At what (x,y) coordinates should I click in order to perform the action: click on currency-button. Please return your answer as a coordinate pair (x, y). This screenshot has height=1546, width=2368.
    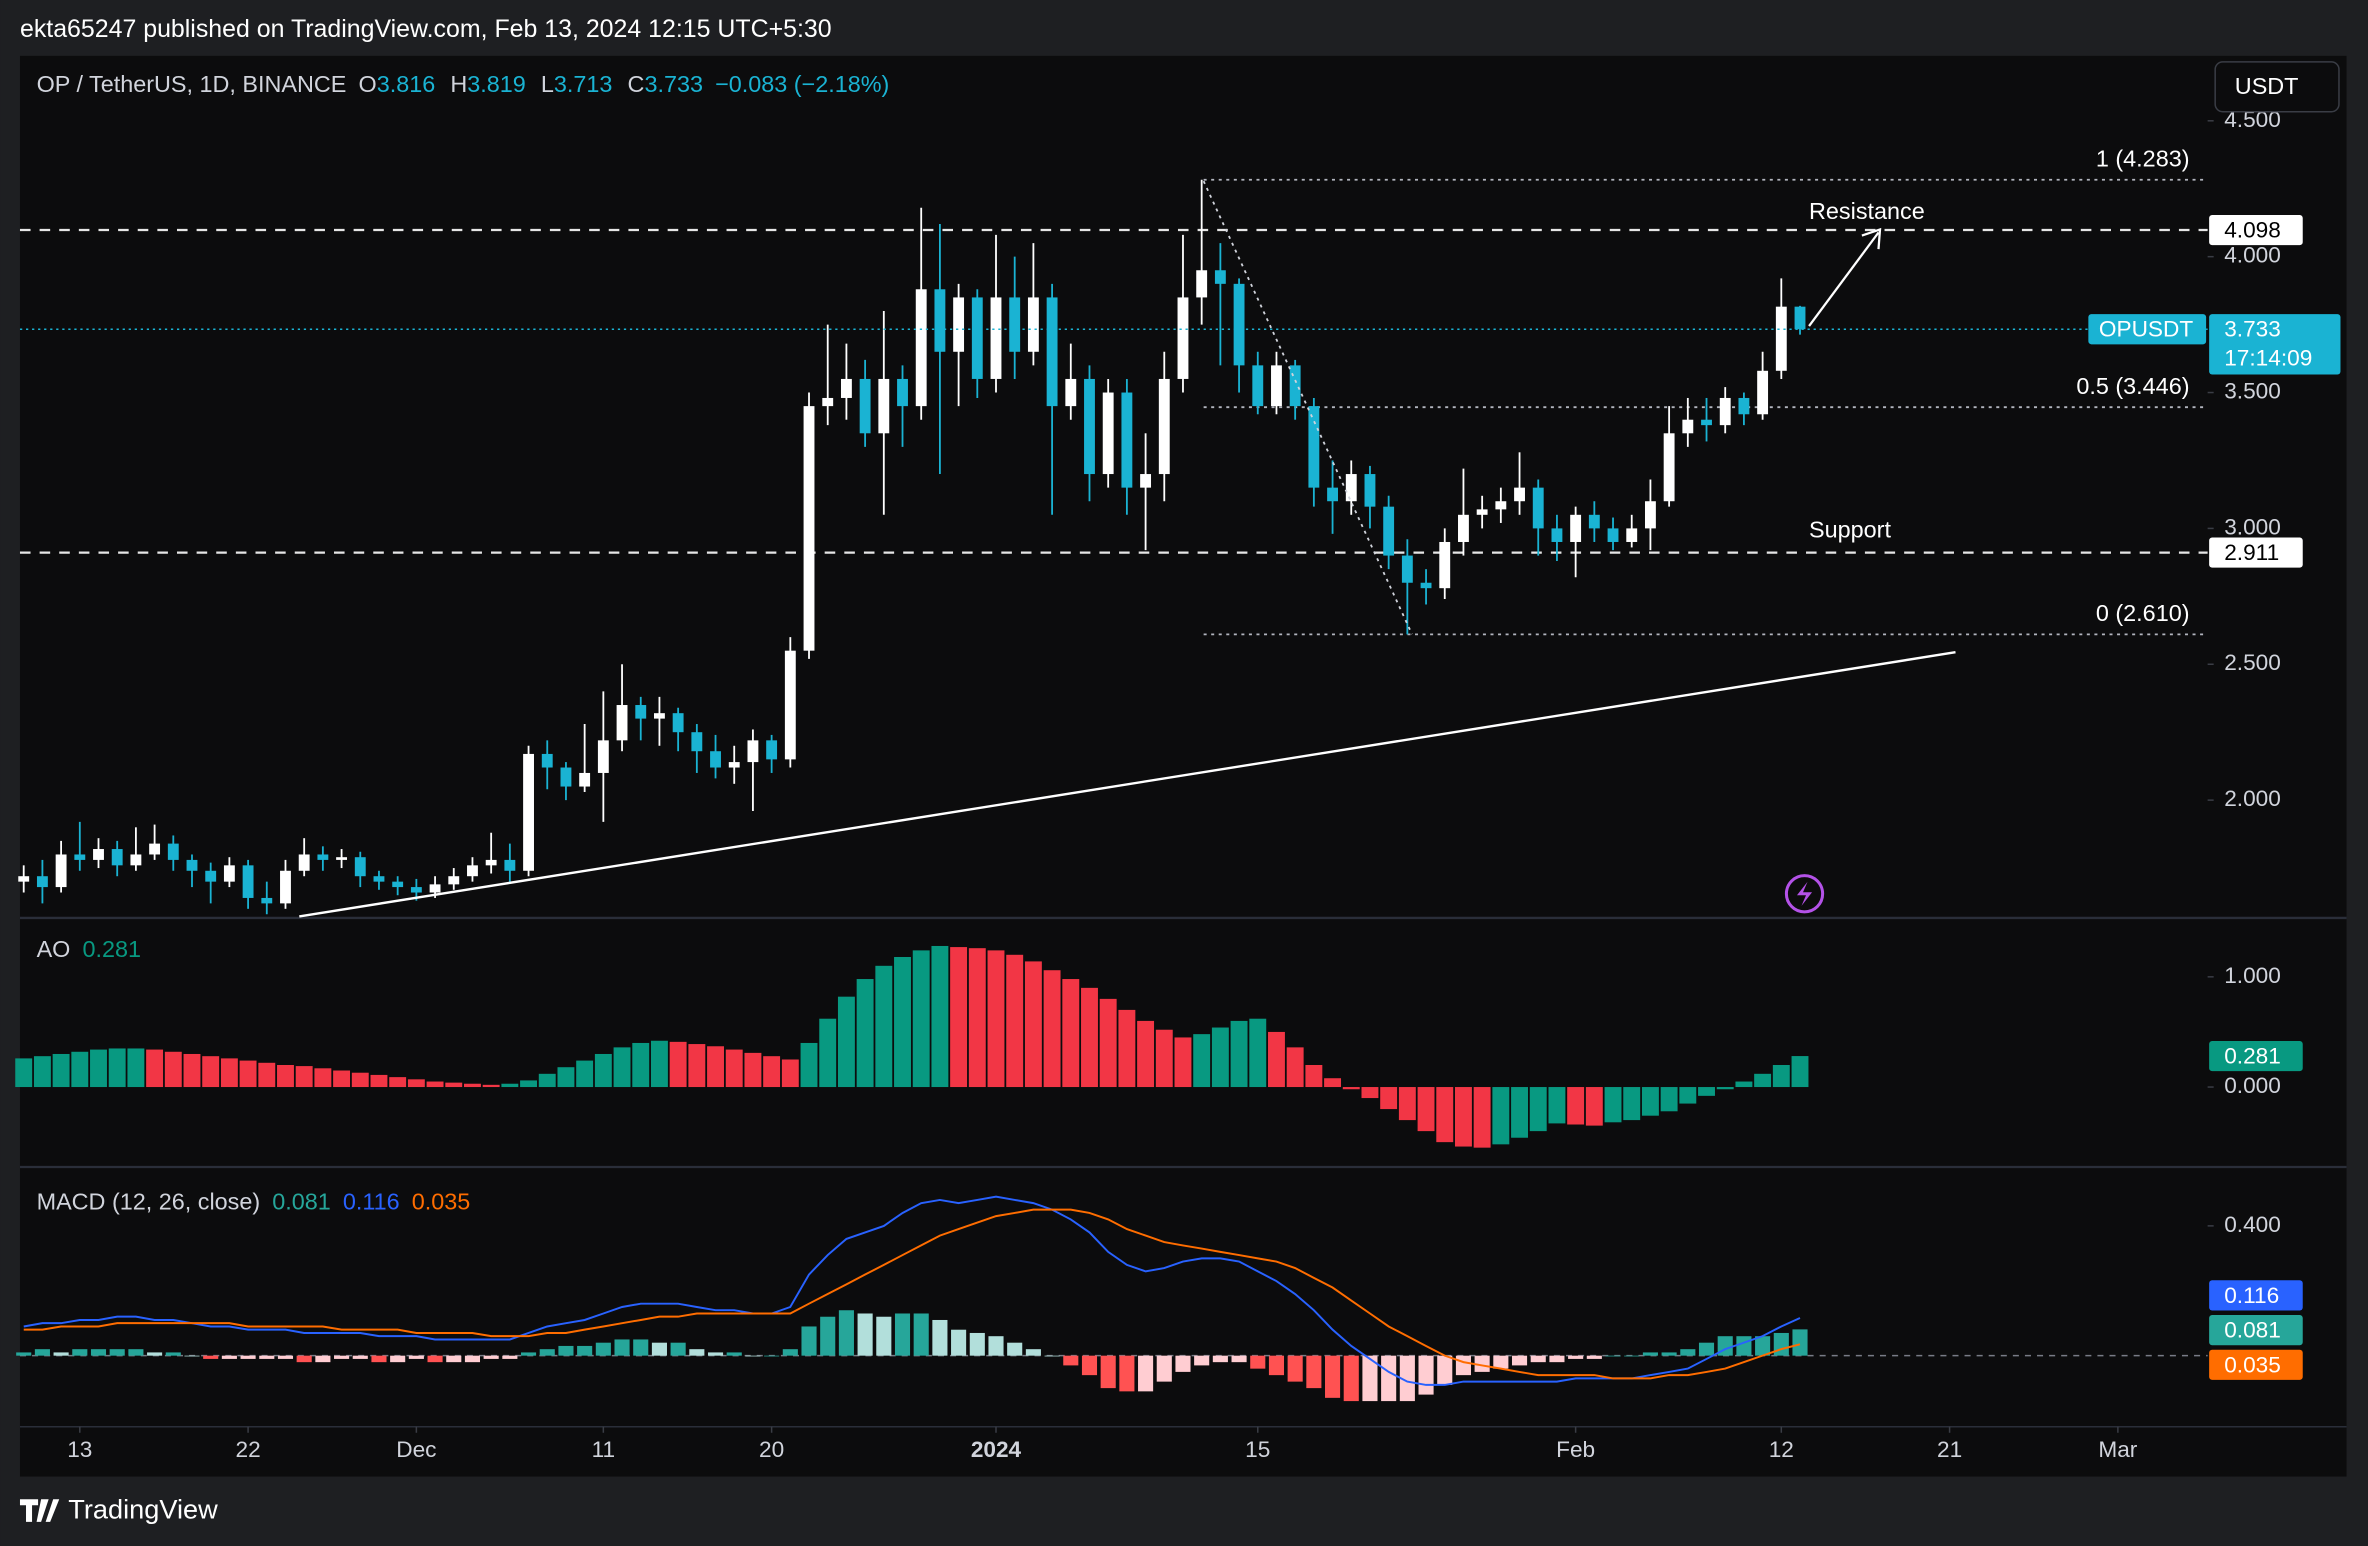
    Looking at the image, I should click on (2277, 87).